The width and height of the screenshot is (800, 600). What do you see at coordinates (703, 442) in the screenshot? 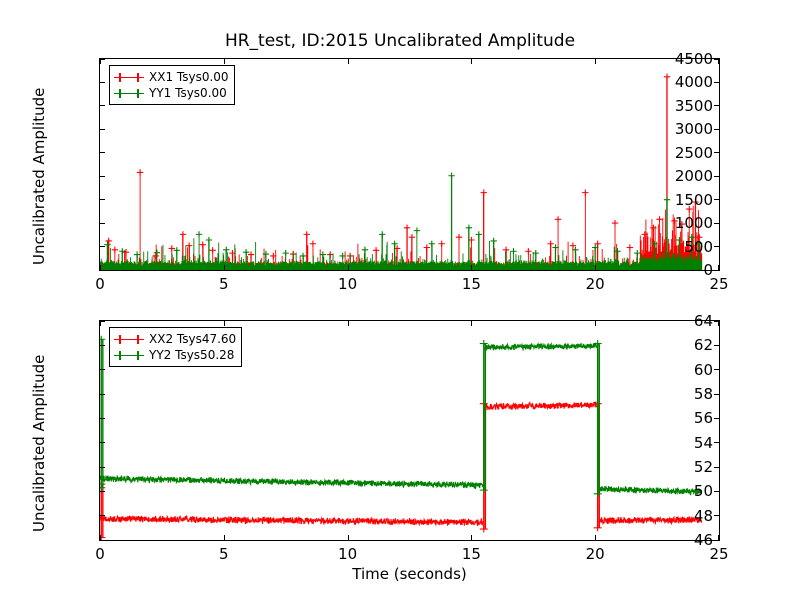
I see `y-tick-label: 54` at bounding box center [703, 442].